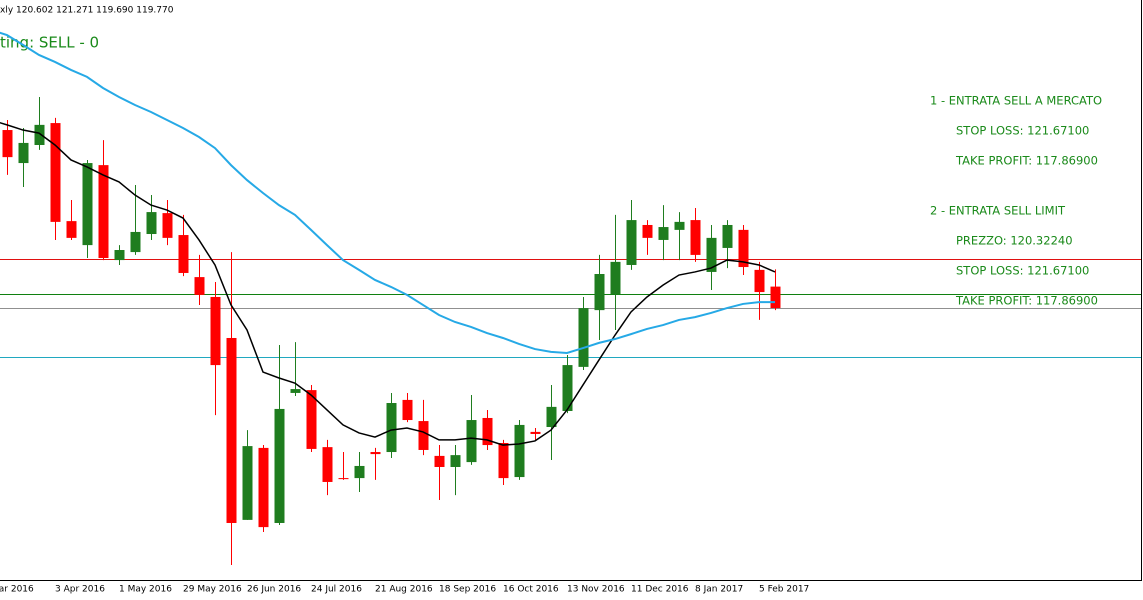 The width and height of the screenshot is (1143, 600). What do you see at coordinates (17, 590) in the screenshot?
I see `x-tick-label: Mar 2016` at bounding box center [17, 590].